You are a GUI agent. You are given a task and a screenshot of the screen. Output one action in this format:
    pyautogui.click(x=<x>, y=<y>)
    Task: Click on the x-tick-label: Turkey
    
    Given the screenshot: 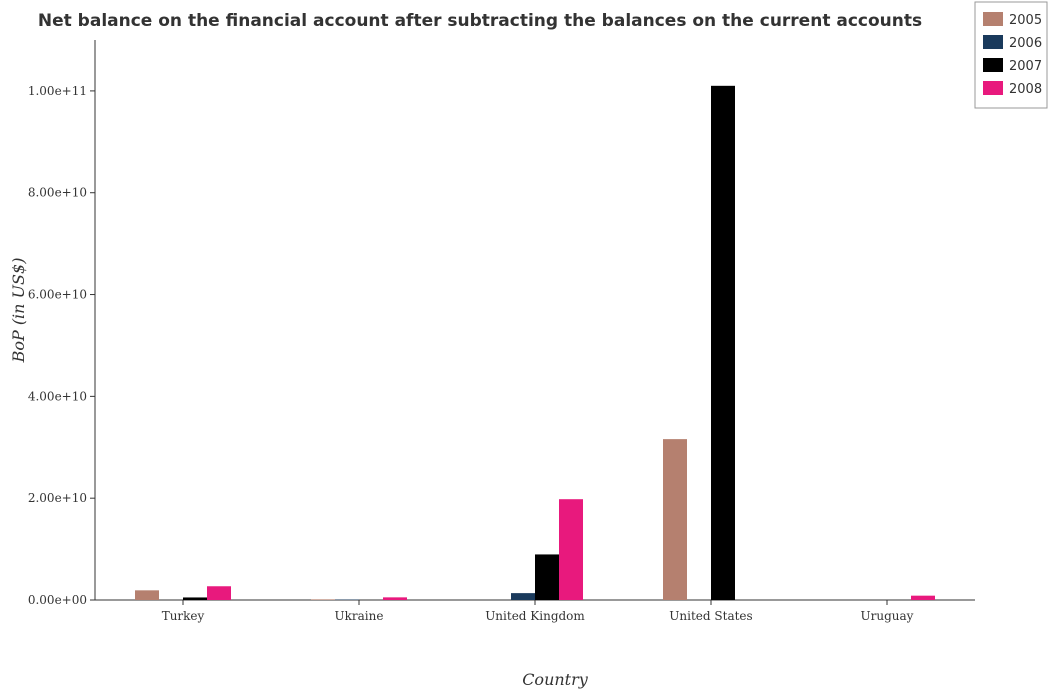 What is the action you would take?
    pyautogui.click(x=183, y=616)
    